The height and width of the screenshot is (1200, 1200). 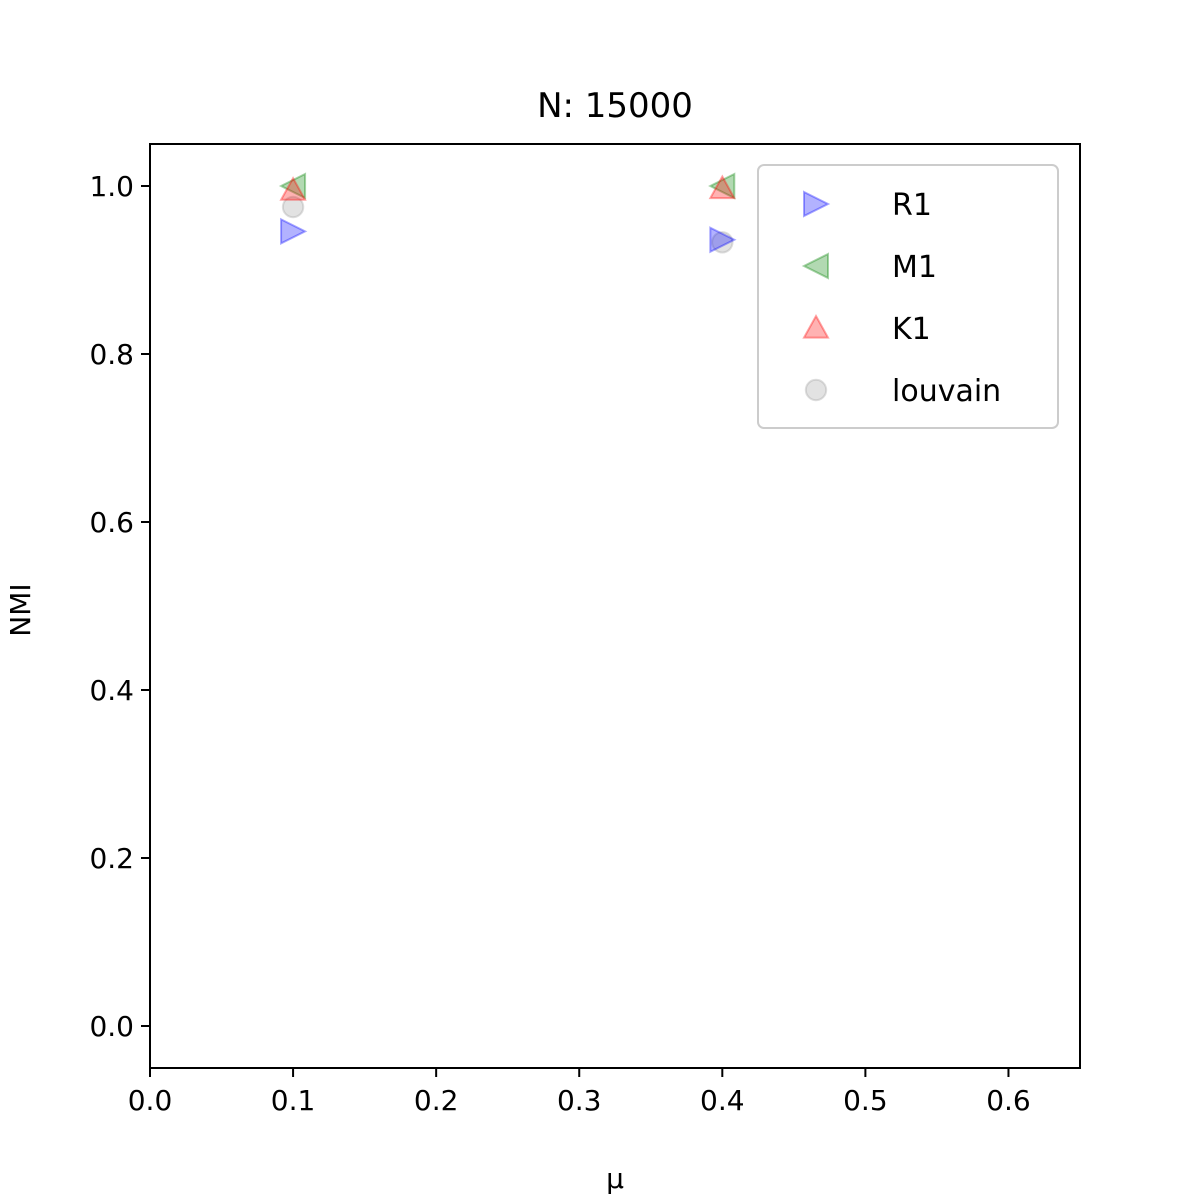 I want to click on y-axis: 0.0 0.2 0.4 0.6 0.8 1.0, so click(x=119, y=606).